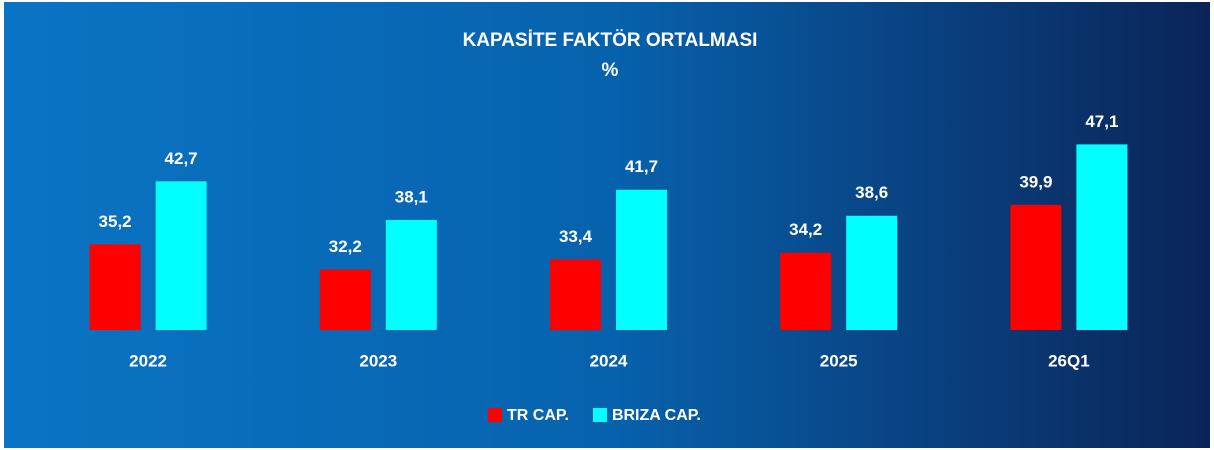 Image resolution: width=1214 pixels, height=450 pixels. I want to click on data-label: 33,4, so click(576, 236).